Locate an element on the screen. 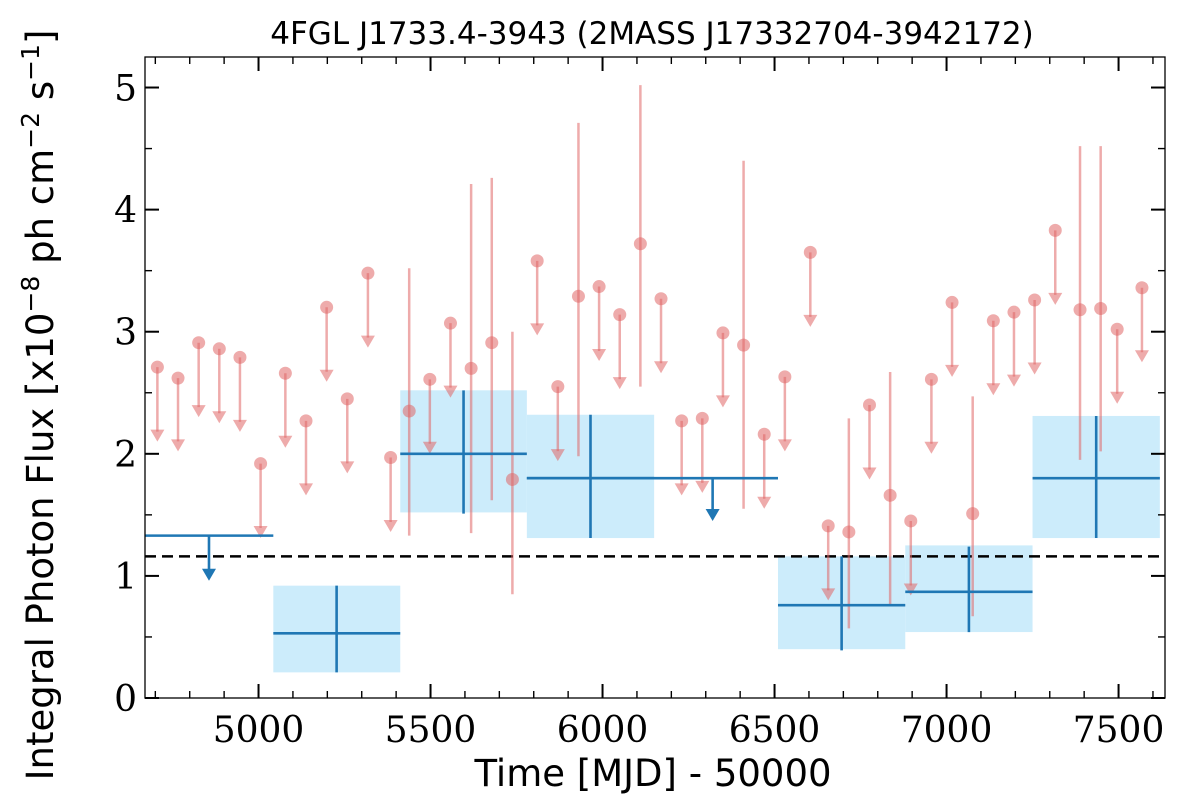  x-tick-label: 6000 is located at coordinates (603, 730).